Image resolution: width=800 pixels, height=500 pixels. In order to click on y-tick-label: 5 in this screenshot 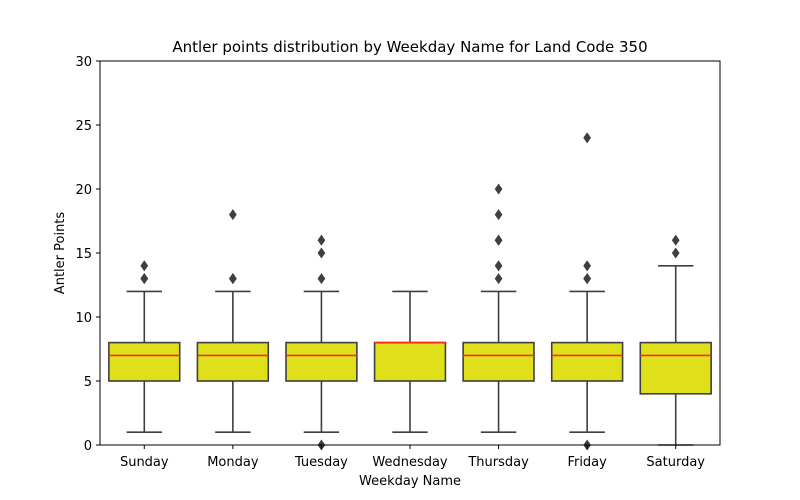, I will do `click(88, 382)`.